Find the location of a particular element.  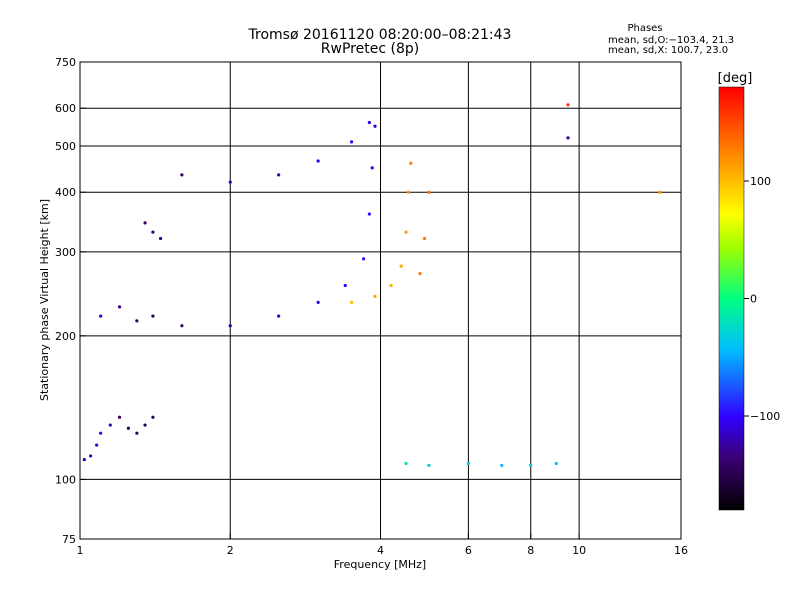

y-axis-ticks: 75 100 200 300 400 500 600 750 is located at coordinates (70, 301).